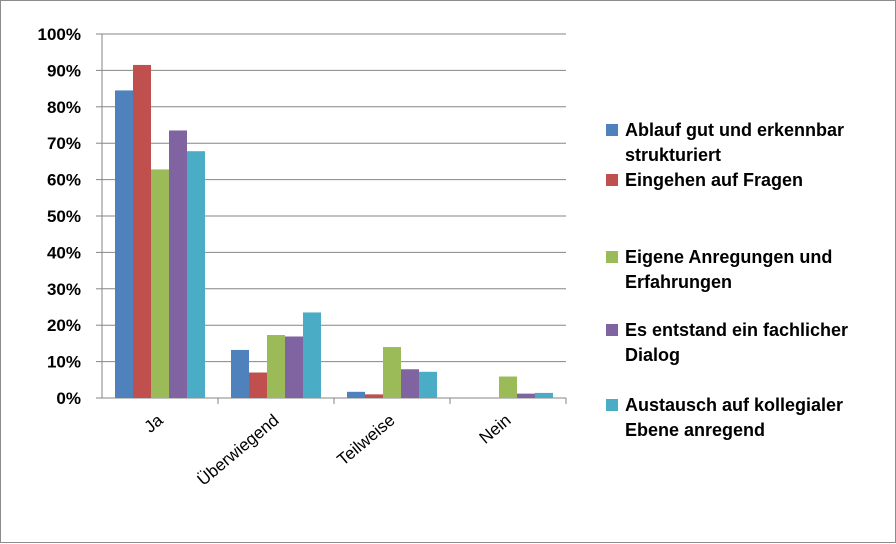 This screenshot has height=544, width=896. What do you see at coordinates (678, 282) in the screenshot?
I see `legend-label: Erfahrungen` at bounding box center [678, 282].